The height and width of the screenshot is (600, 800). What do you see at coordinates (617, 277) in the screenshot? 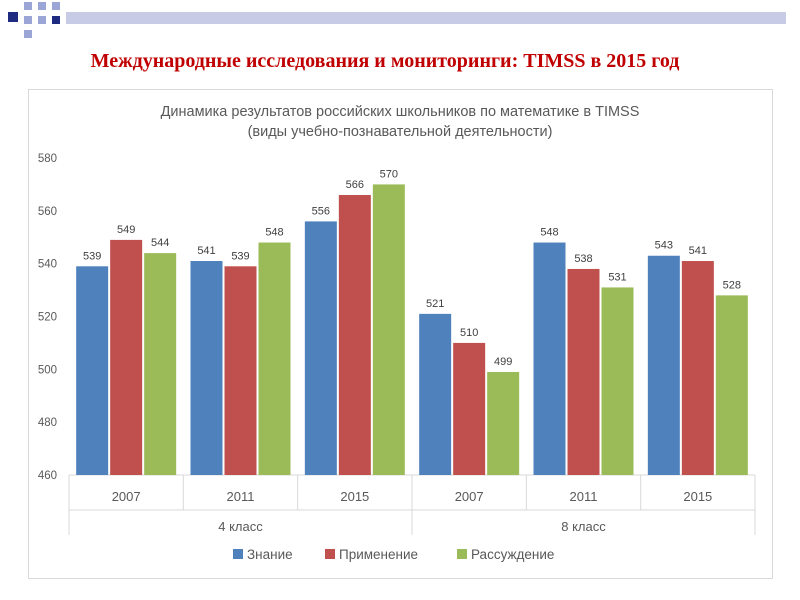
I see `data-label: 531` at bounding box center [617, 277].